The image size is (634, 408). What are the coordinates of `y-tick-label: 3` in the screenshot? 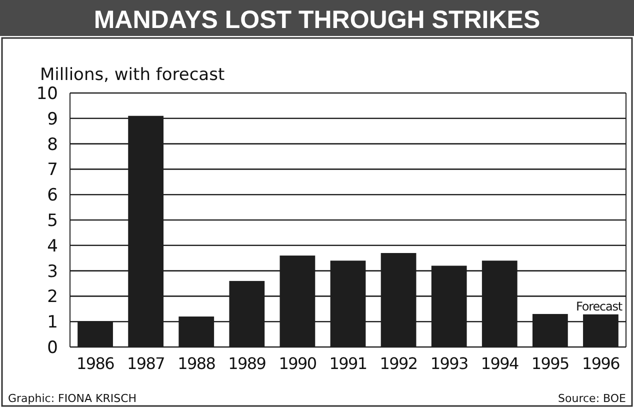 It's located at (52, 272).